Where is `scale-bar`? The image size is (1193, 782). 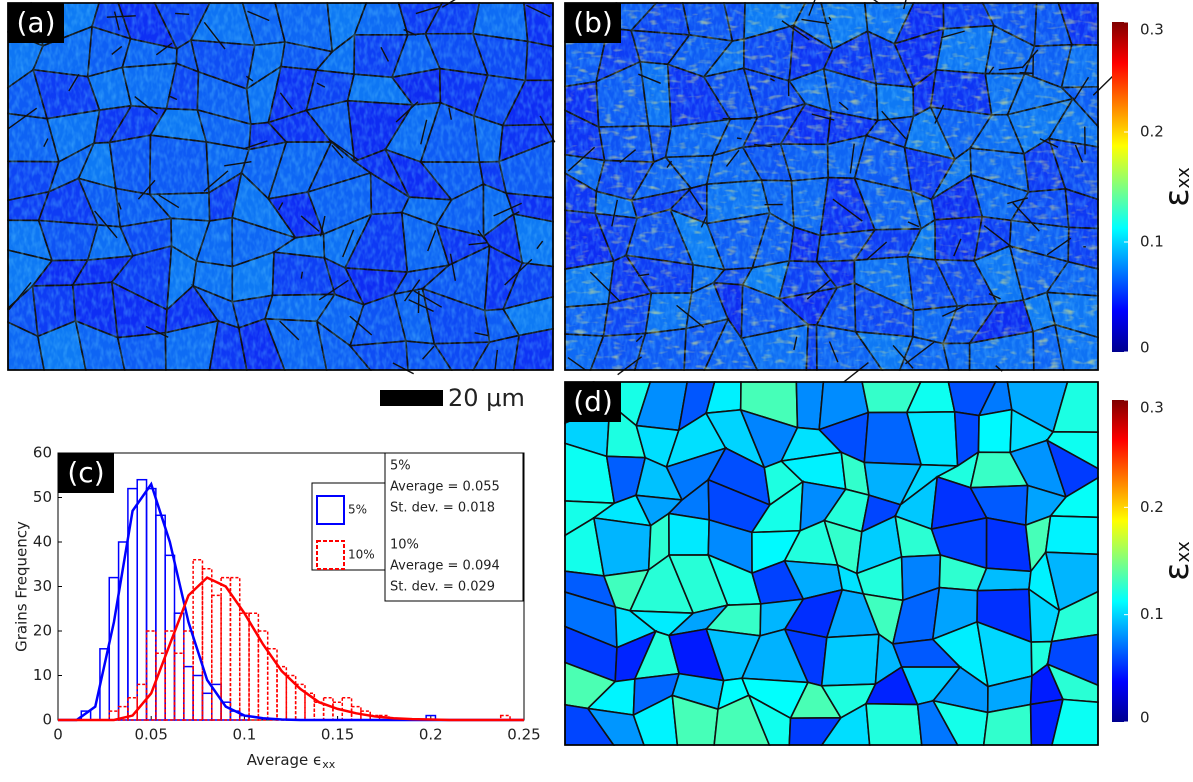 scale-bar is located at coordinates (411, 398).